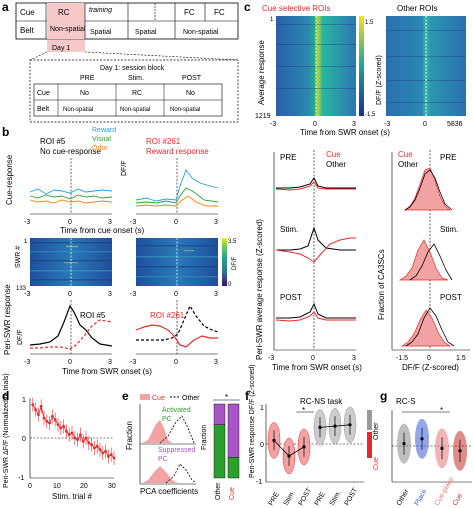 This screenshot has height=508, width=474. What do you see at coordinates (101, 139) in the screenshot?
I see `b-legend-visual: Visual` at bounding box center [101, 139].